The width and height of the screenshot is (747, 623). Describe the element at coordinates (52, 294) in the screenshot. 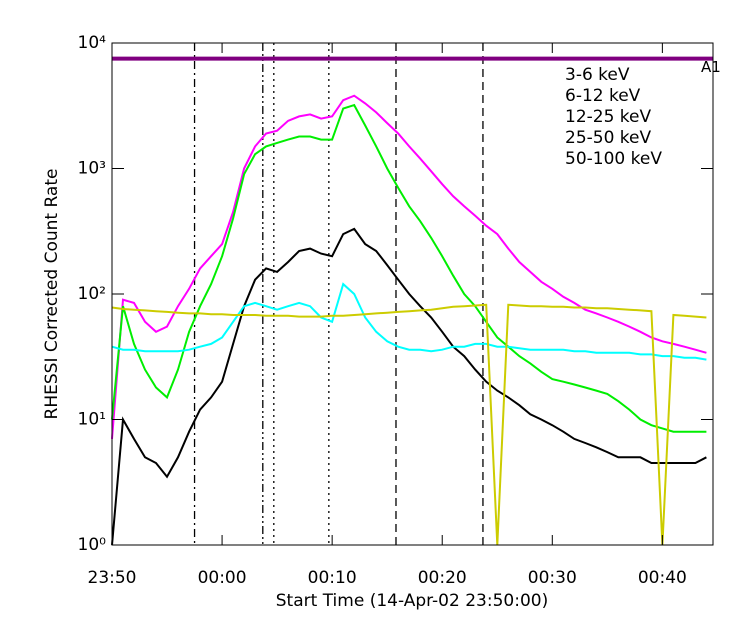

I see `y-axis-label: RHESSI Corrected Count Rate` at that location.